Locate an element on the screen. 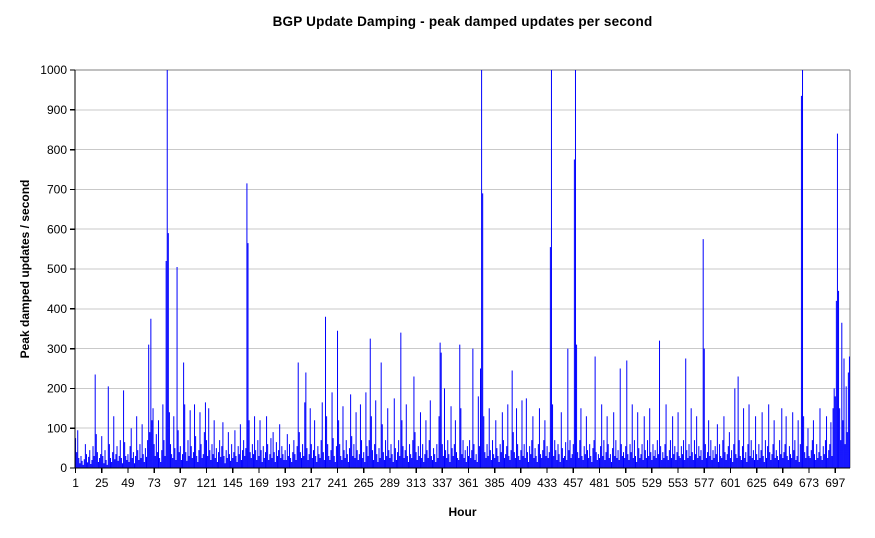  x-tick-label: 289 is located at coordinates (390, 483).